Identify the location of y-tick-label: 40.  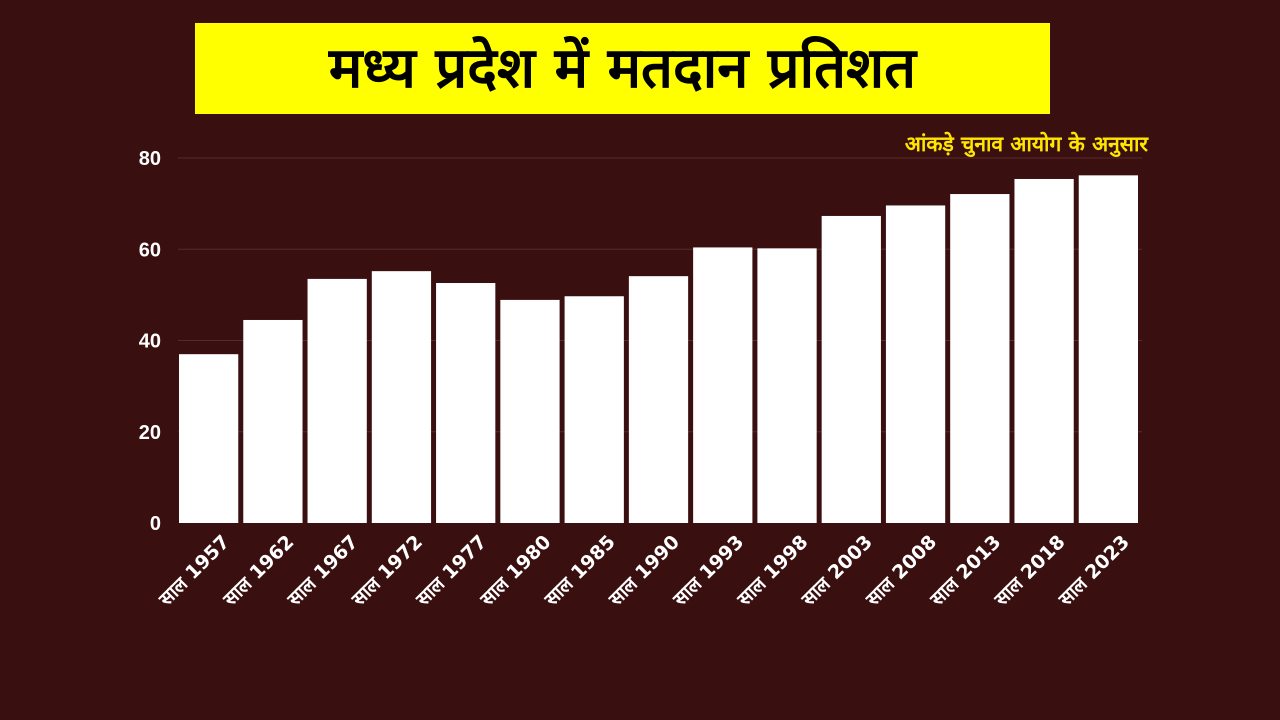
(150, 342).